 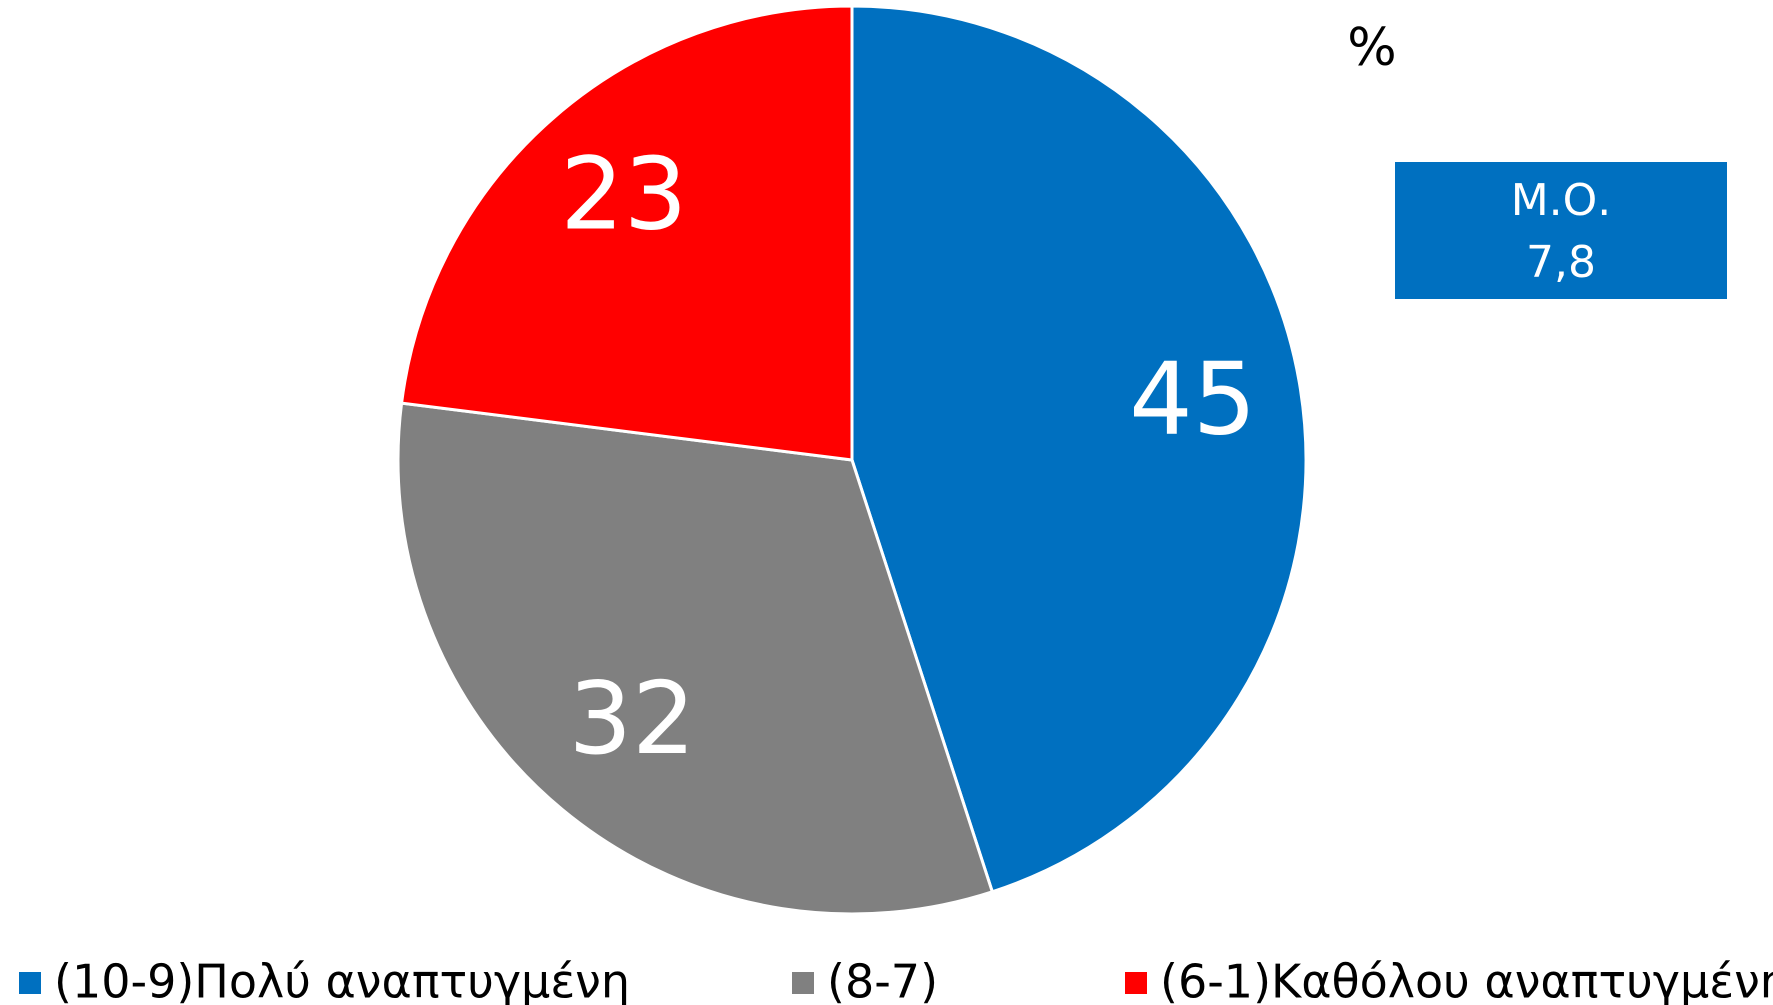 I want to click on data-label: 32, so click(x=631, y=718).